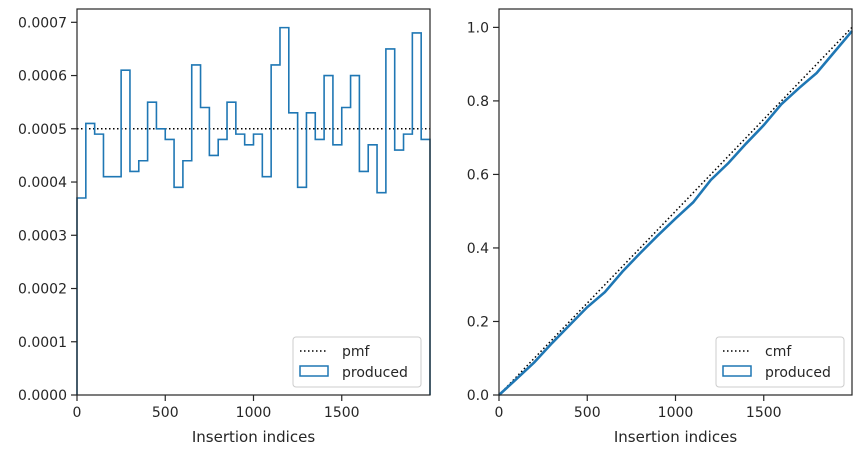 The width and height of the screenshot is (861, 453). What do you see at coordinates (478, 249) in the screenshot?
I see `cmf-y-tick-label: 0.4` at bounding box center [478, 249].